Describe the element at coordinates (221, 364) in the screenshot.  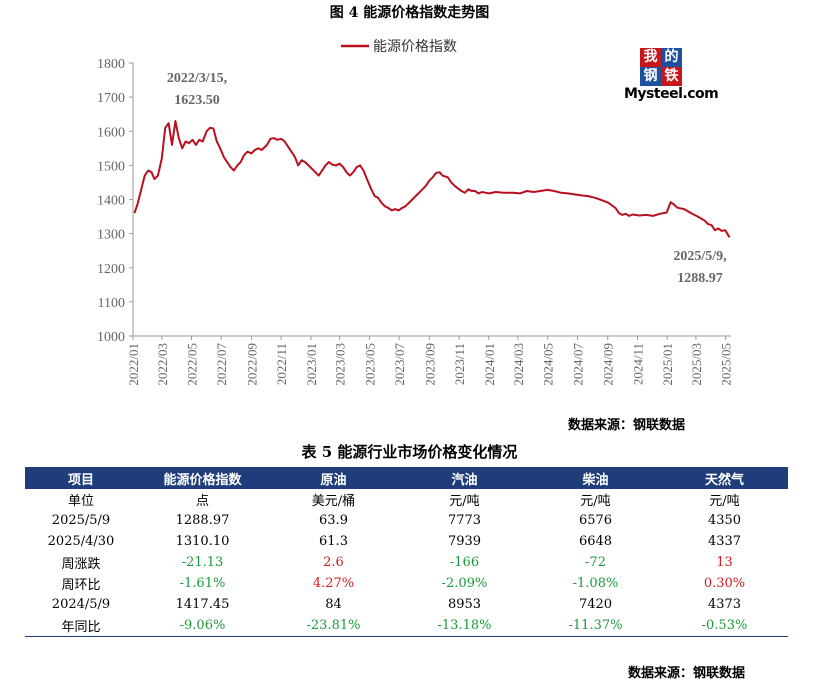
I see `x-tick-label: 2022/07` at that location.